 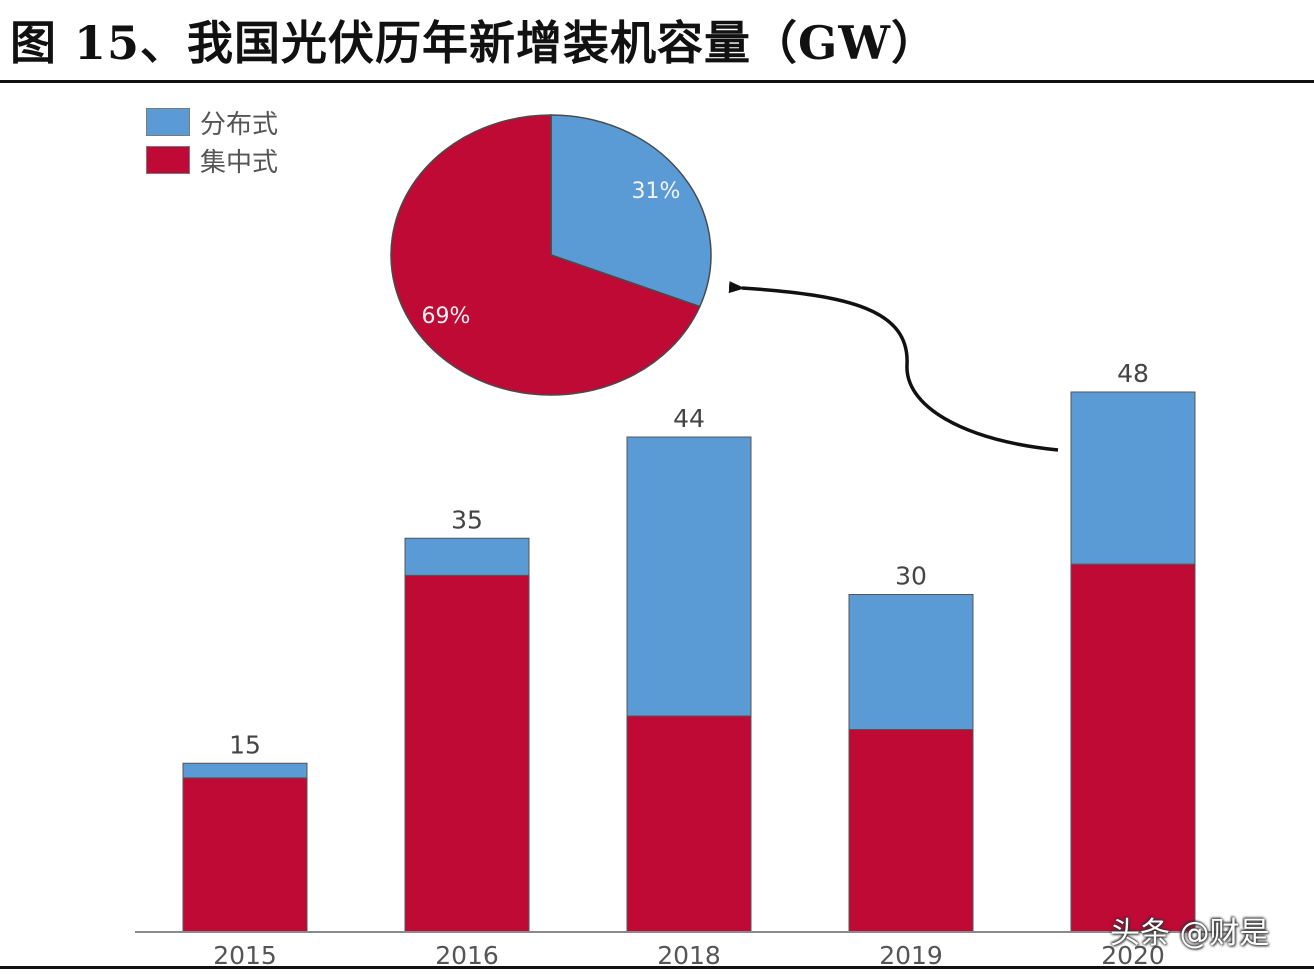 What do you see at coordinates (689, 824) in the screenshot?
I see `bar-segment-centralized-2018` at bounding box center [689, 824].